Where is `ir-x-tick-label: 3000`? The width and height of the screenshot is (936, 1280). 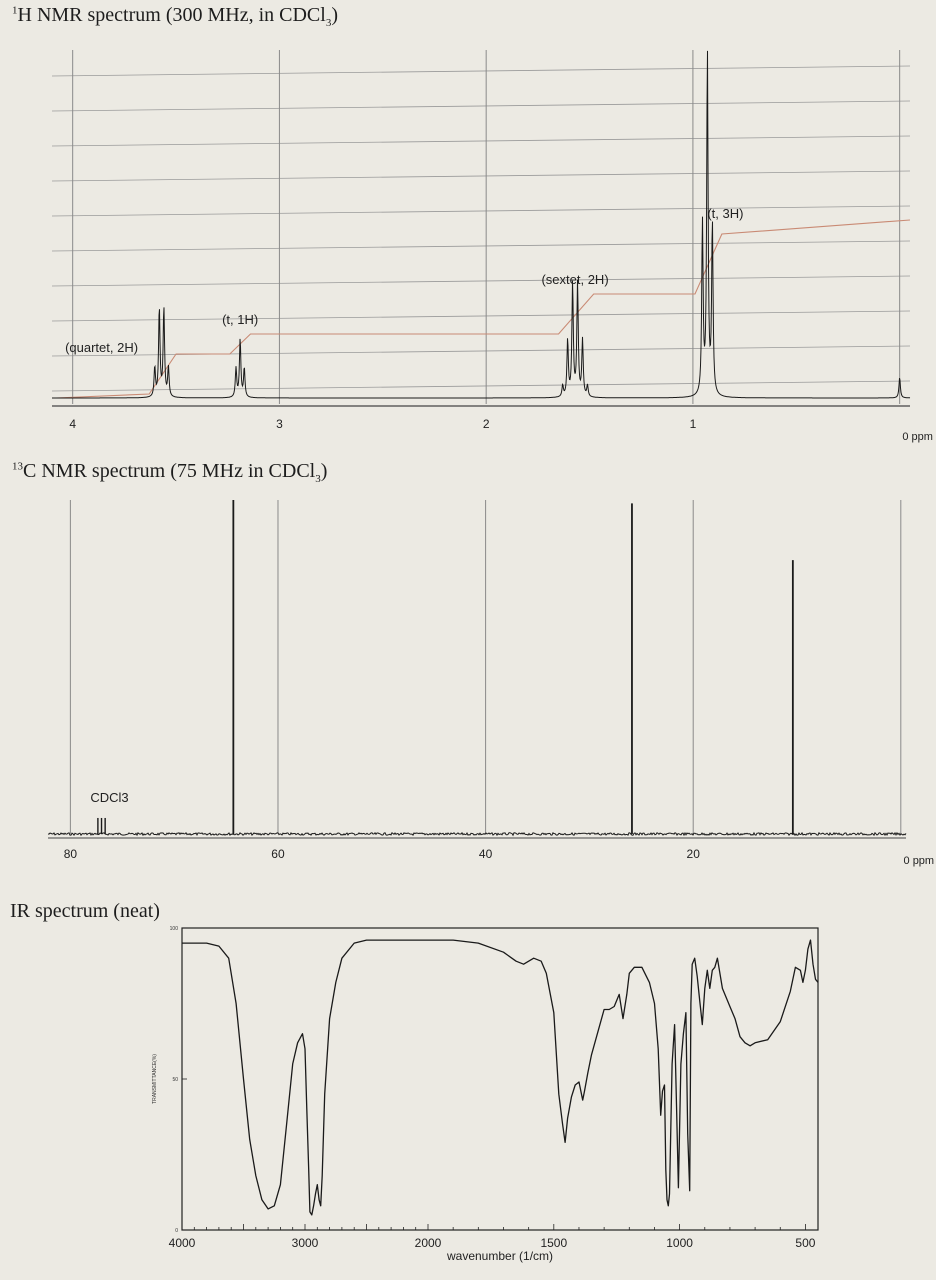
ir-x-tick-label: 3000 is located at coordinates (305, 1243).